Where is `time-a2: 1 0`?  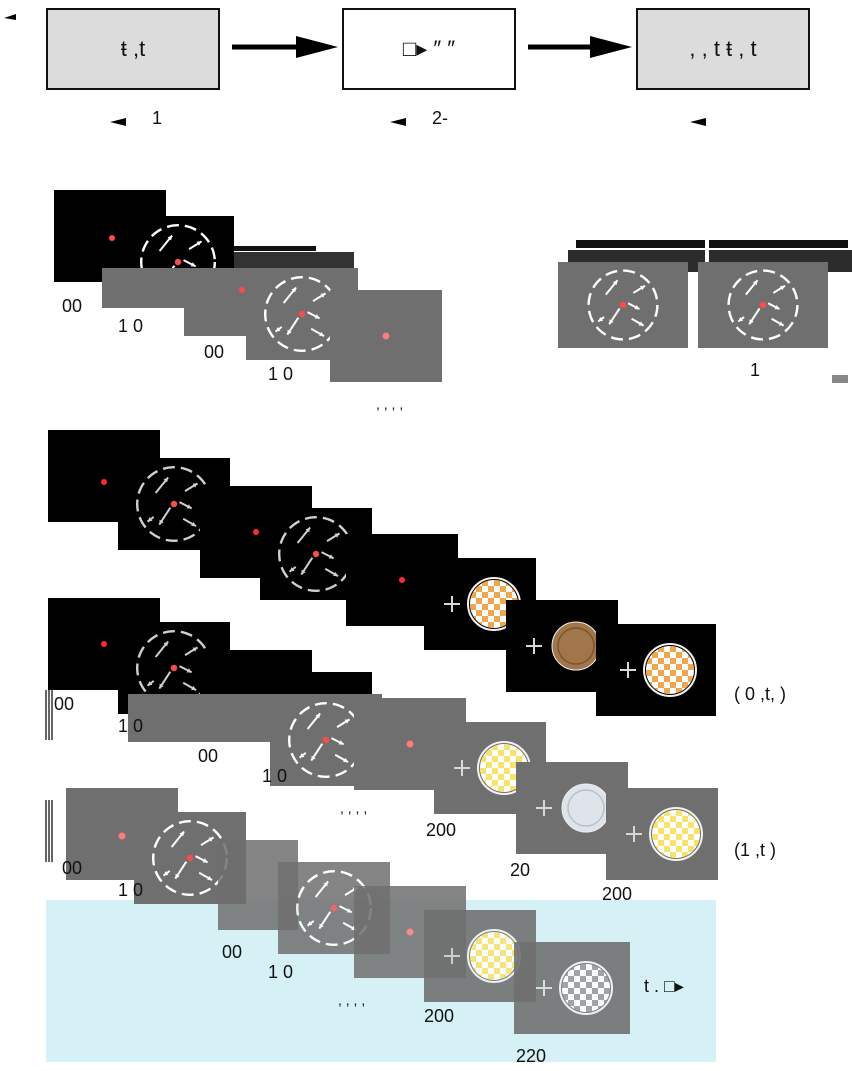 time-a2: 1 0 is located at coordinates (131, 326).